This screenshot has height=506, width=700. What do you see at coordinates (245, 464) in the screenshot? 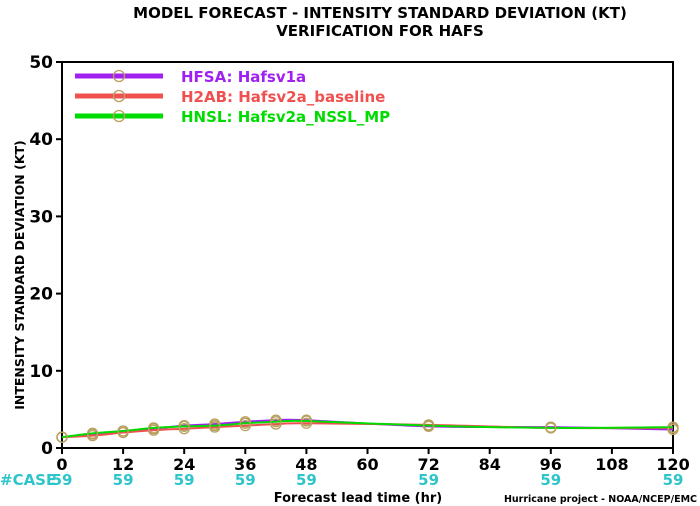
I see `x-tick-label: 36` at bounding box center [245, 464].